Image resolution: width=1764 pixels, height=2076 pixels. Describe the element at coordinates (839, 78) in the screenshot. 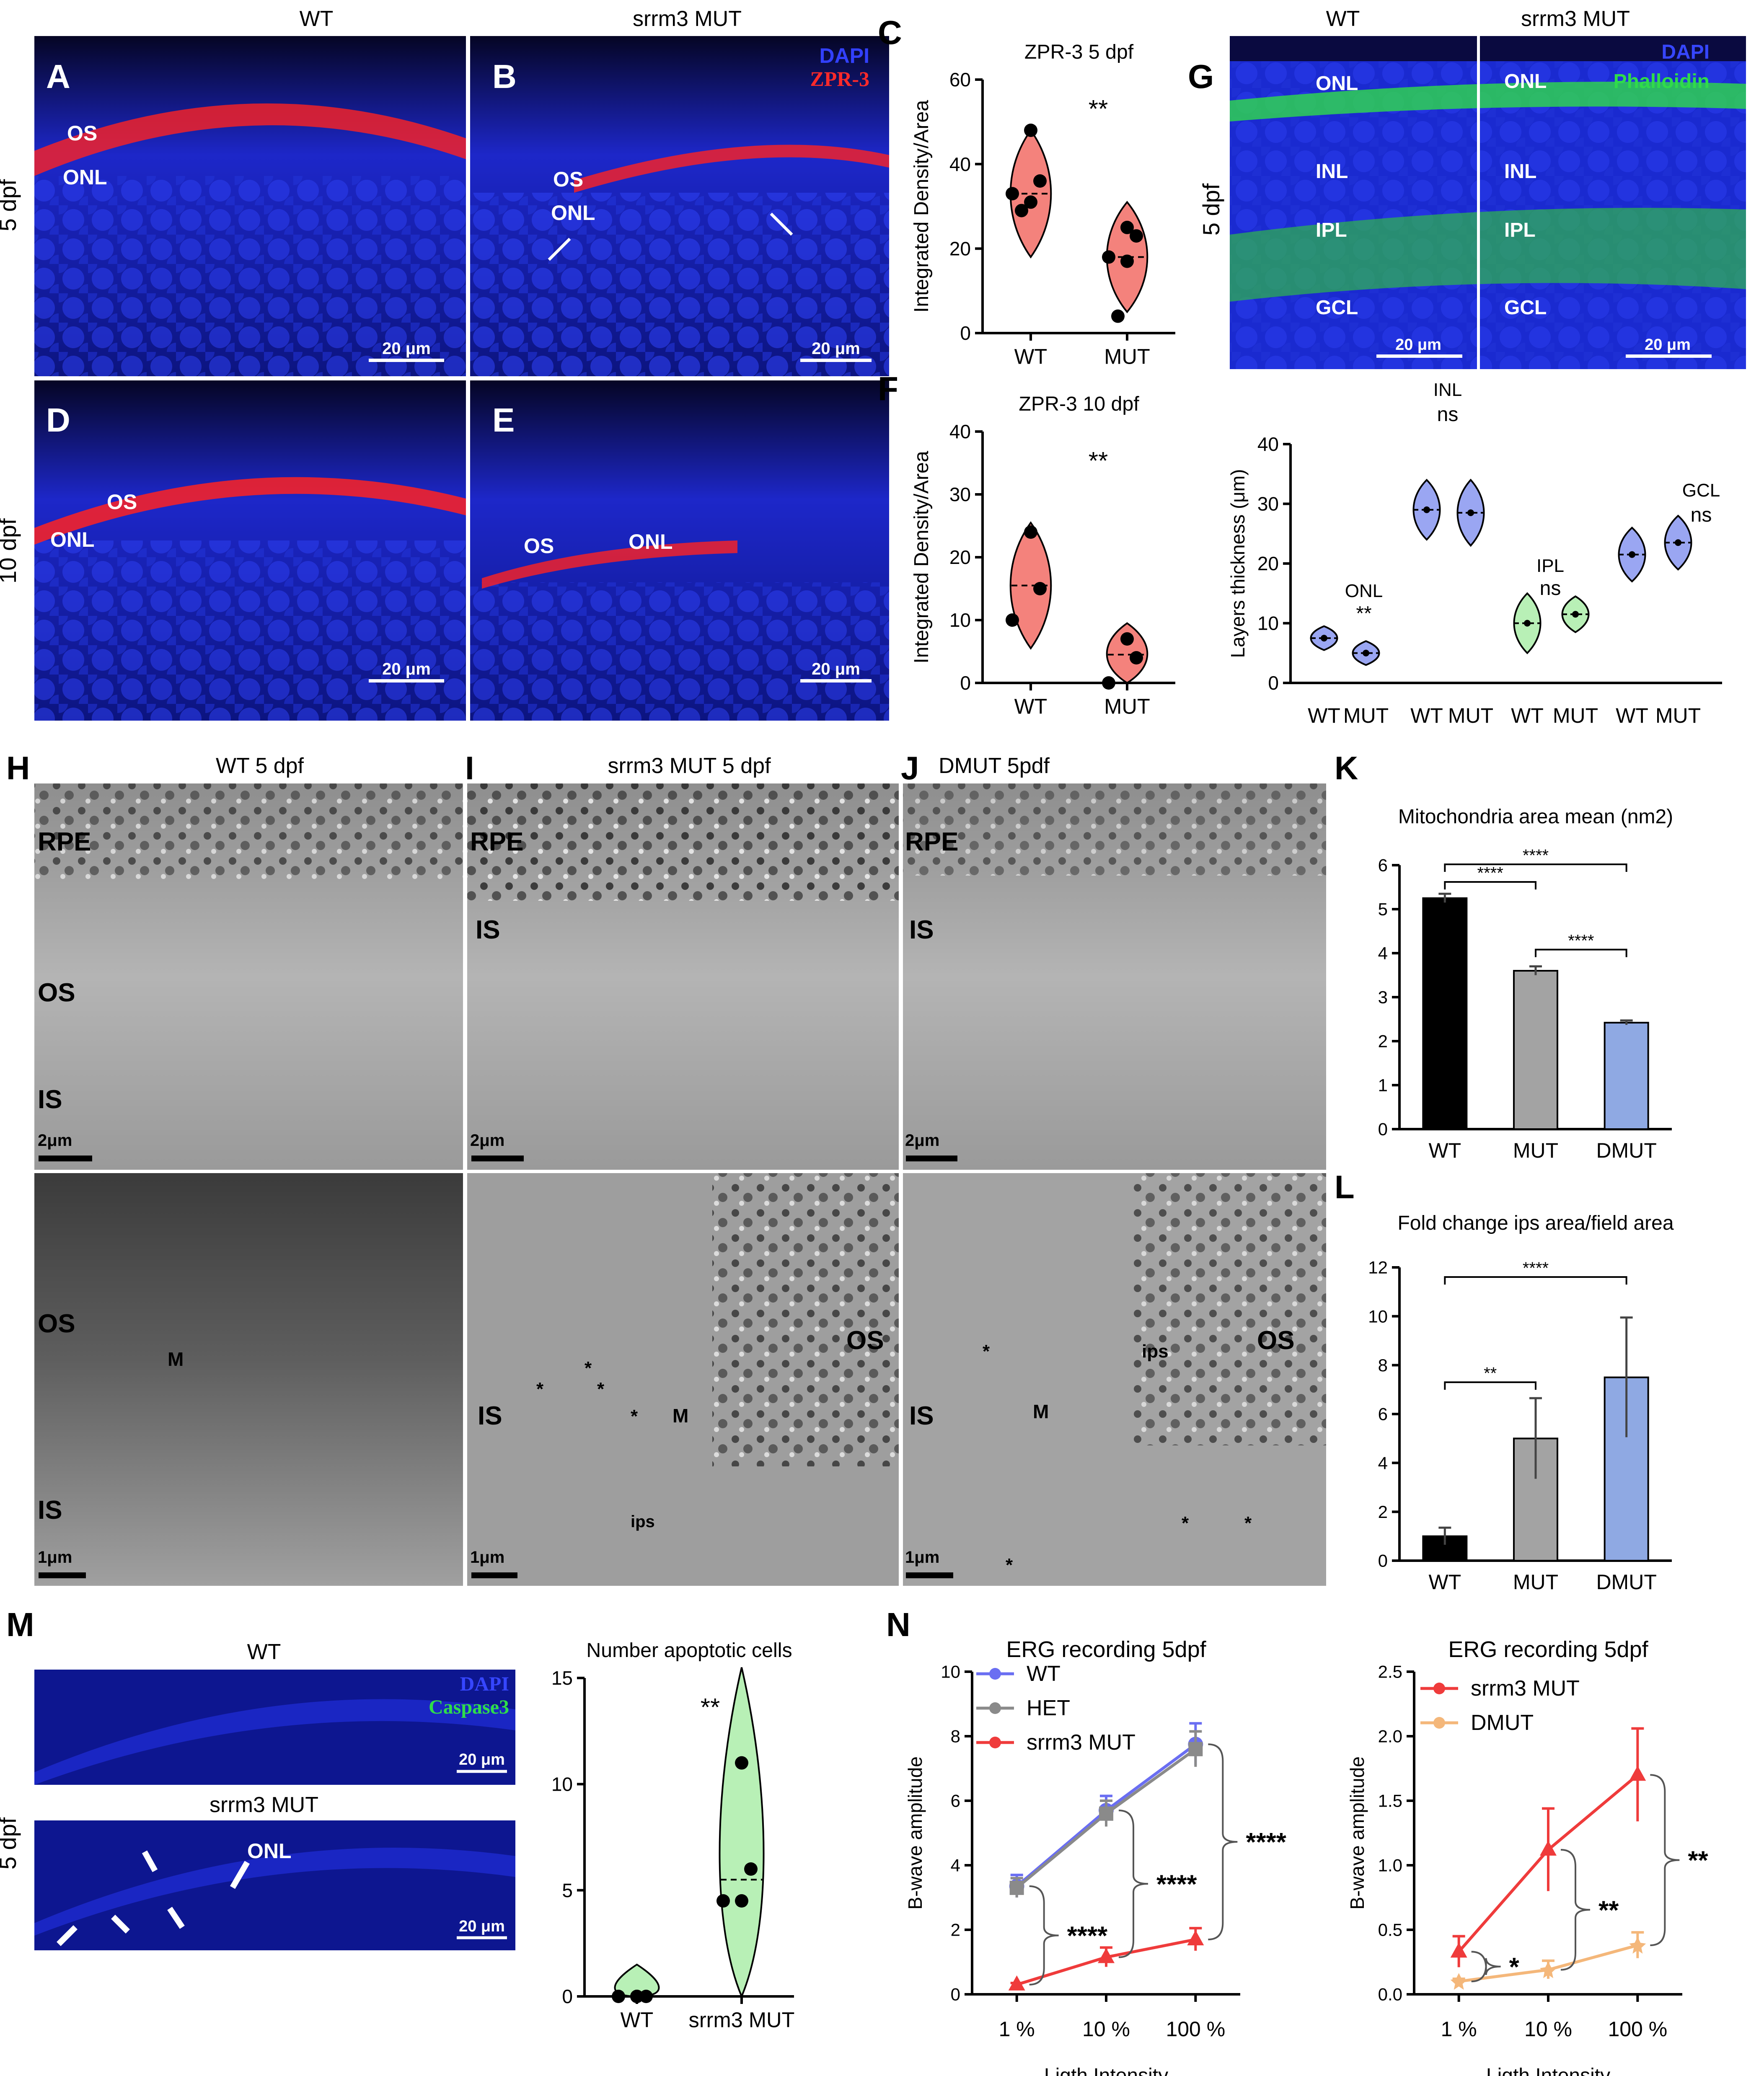

I see `panel-b-legend-zpr3: ZPR-3` at that location.